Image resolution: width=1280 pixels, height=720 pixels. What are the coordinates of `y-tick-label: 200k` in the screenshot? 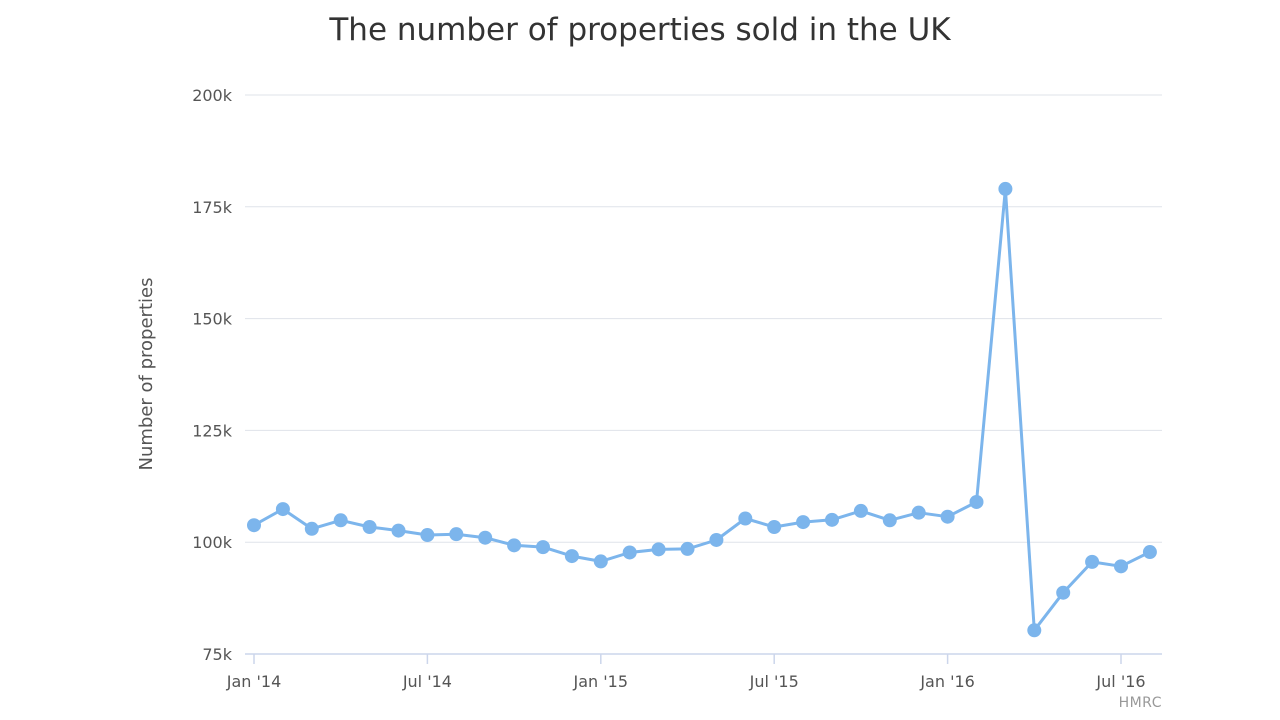 It's located at (212, 95).